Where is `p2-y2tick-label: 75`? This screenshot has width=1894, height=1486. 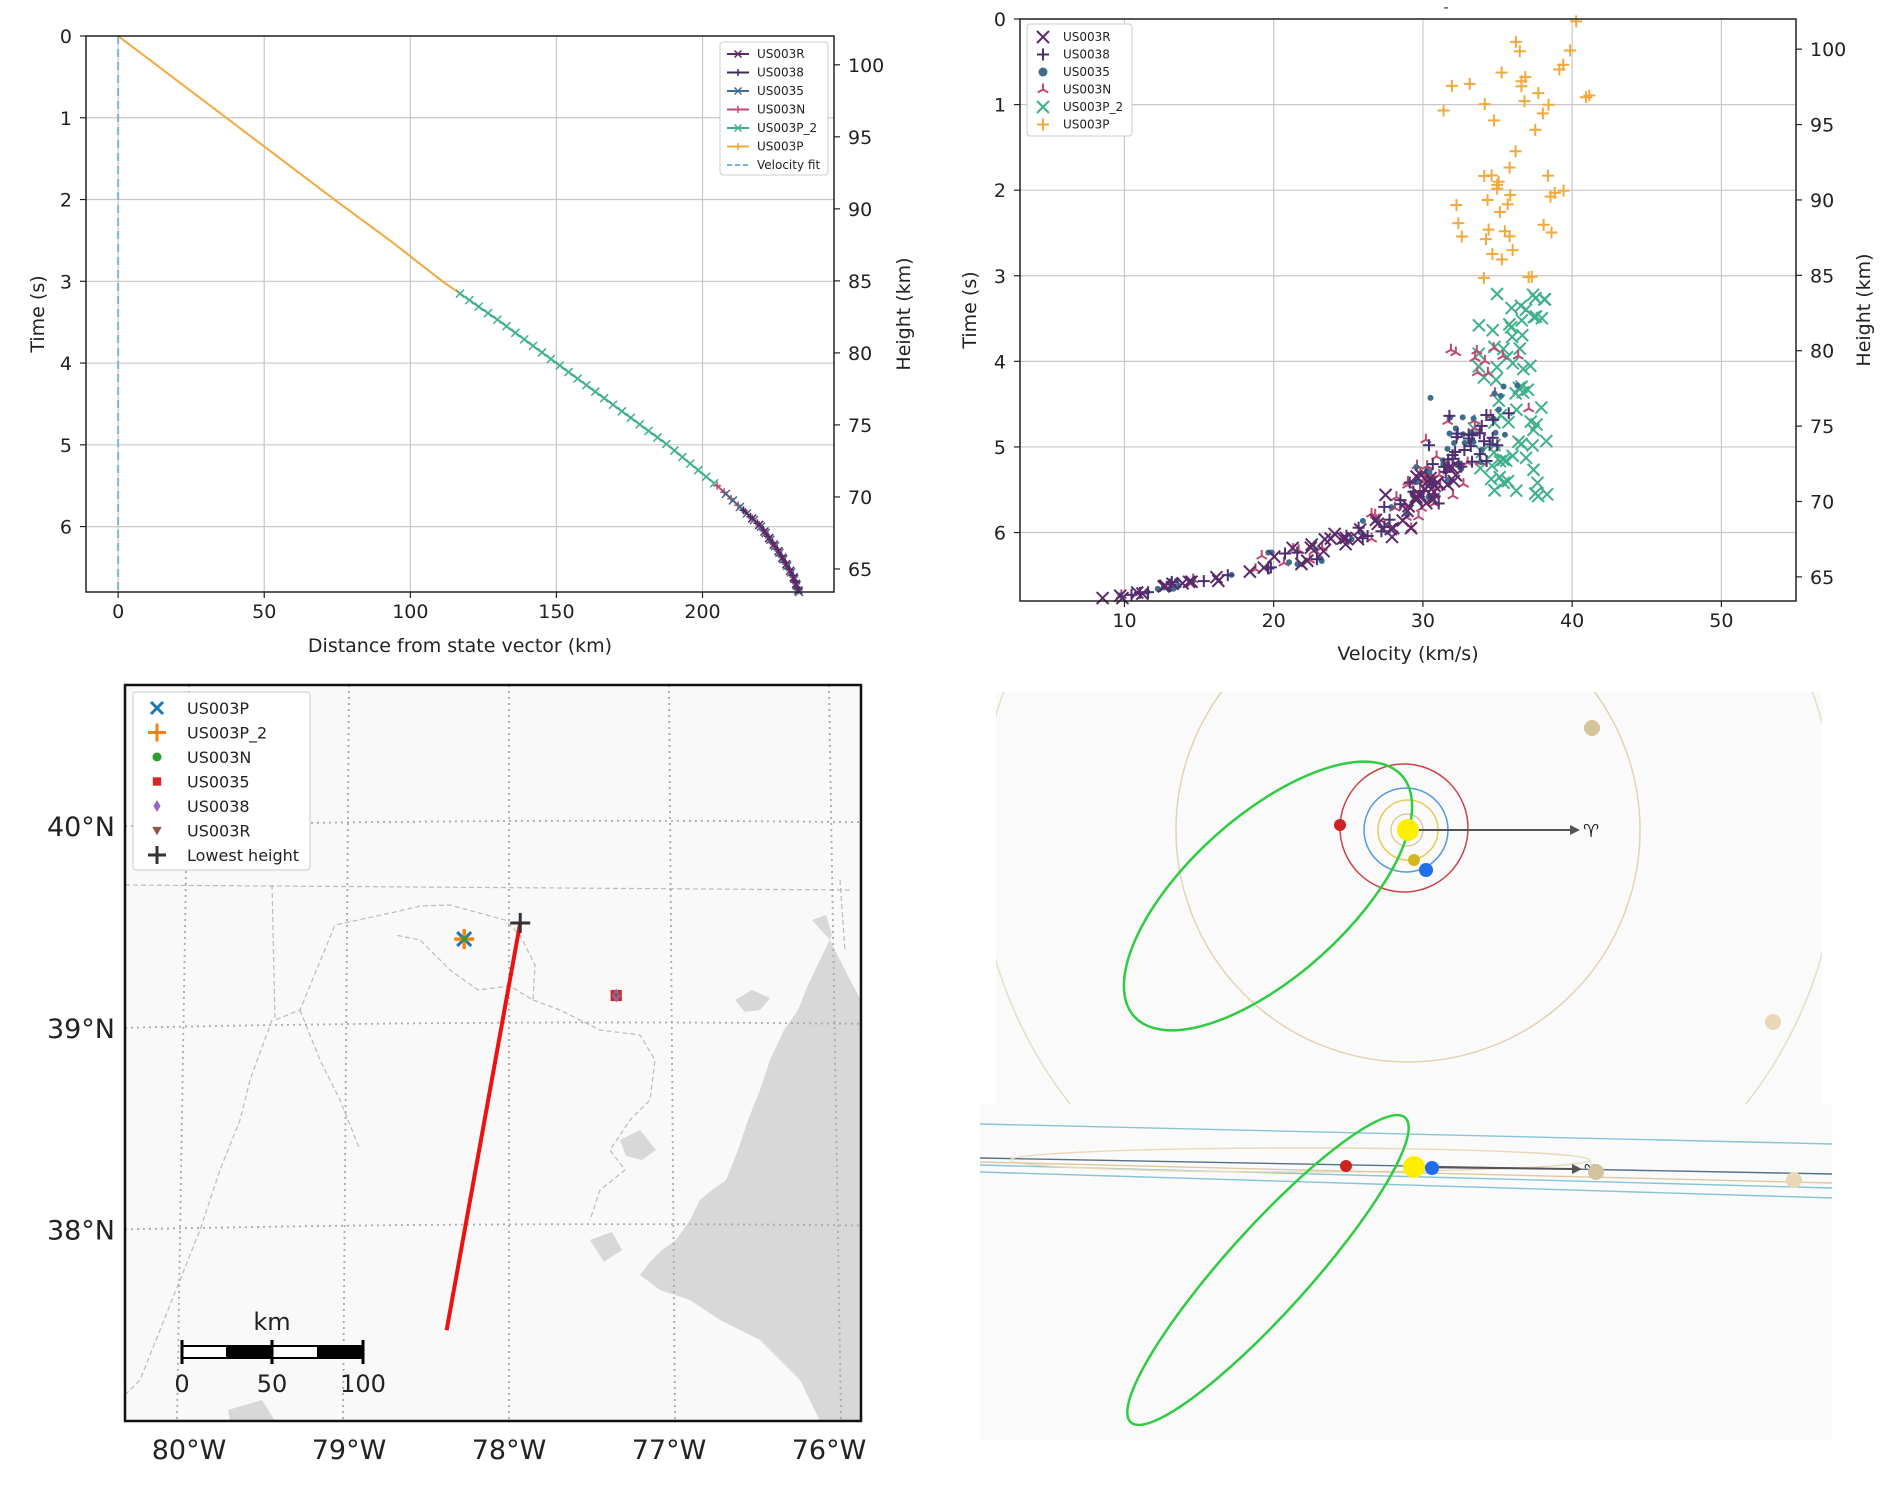 p2-y2tick-label: 75 is located at coordinates (1822, 427).